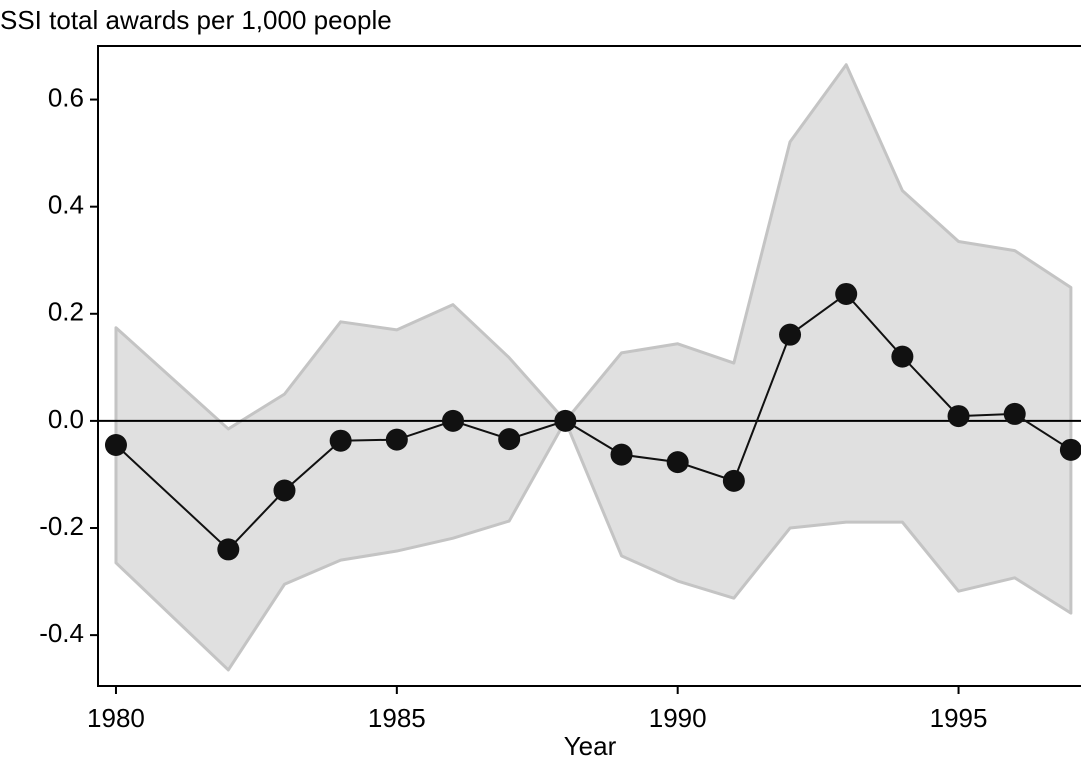  Describe the element at coordinates (66, 312) in the screenshot. I see `y-tick-label: 0.2` at that location.